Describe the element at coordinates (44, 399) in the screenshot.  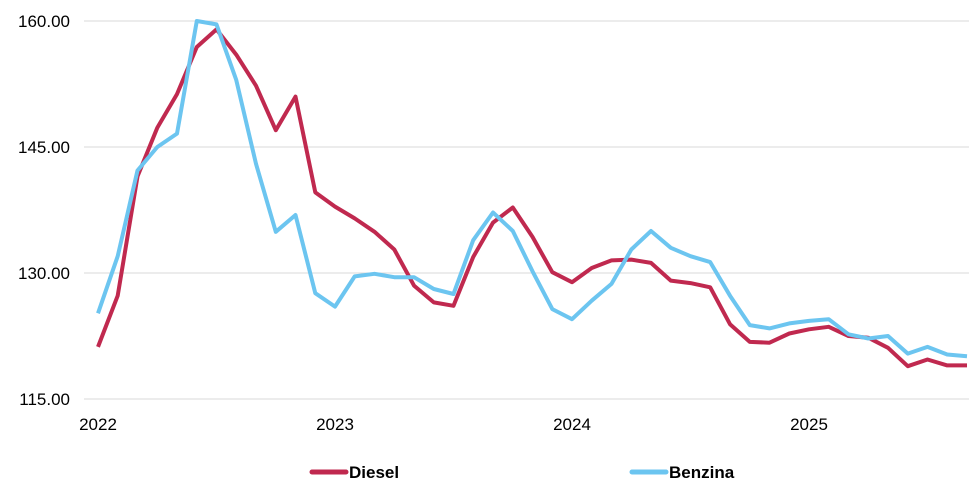
I see `y-tick-label: 115.00` at that location.